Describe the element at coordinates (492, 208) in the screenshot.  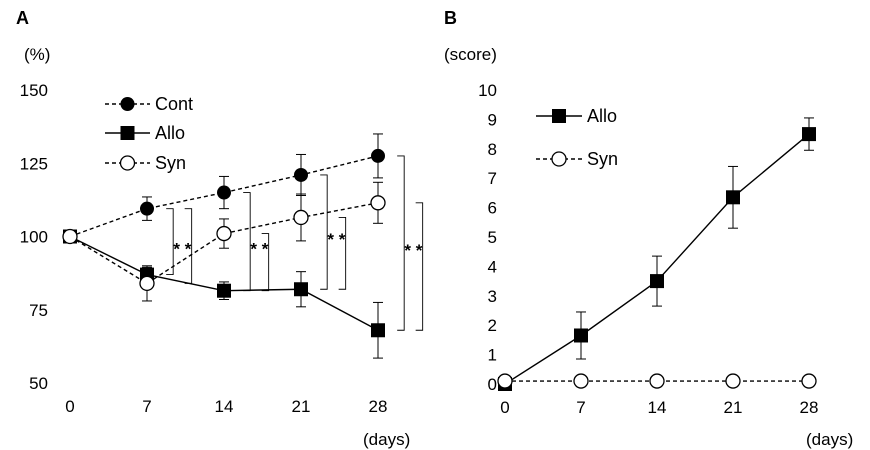
I see `y-tick-label: 6` at that location.